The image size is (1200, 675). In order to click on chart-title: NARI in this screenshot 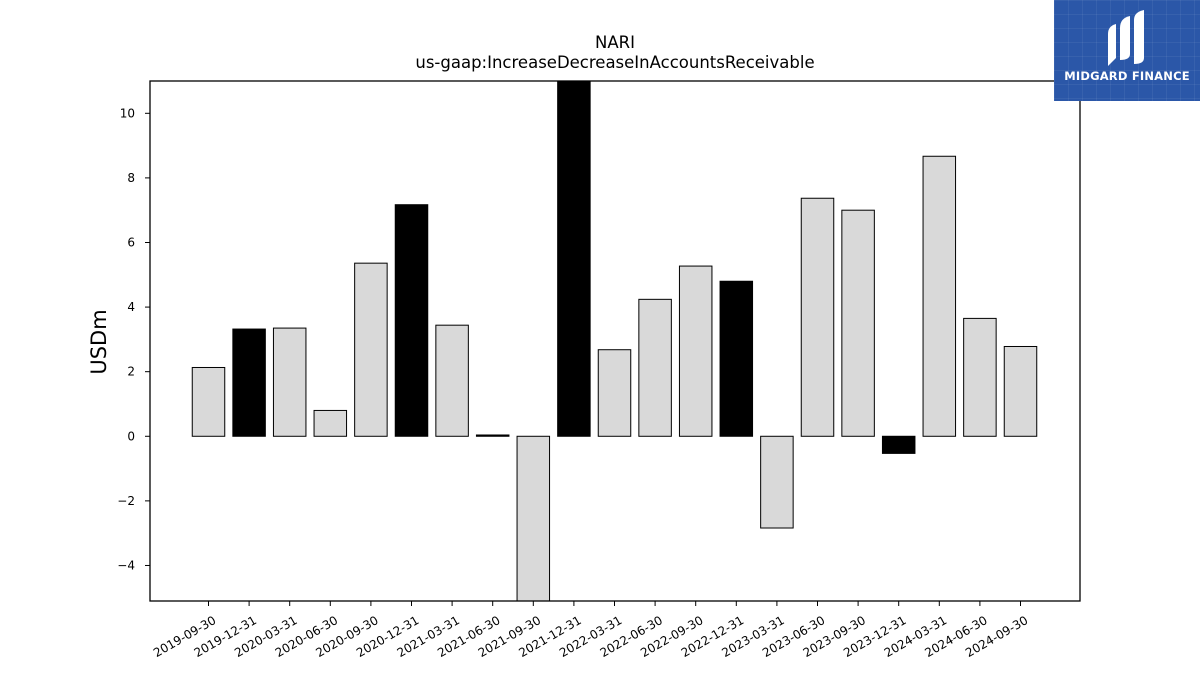, I will do `click(615, 42)`.